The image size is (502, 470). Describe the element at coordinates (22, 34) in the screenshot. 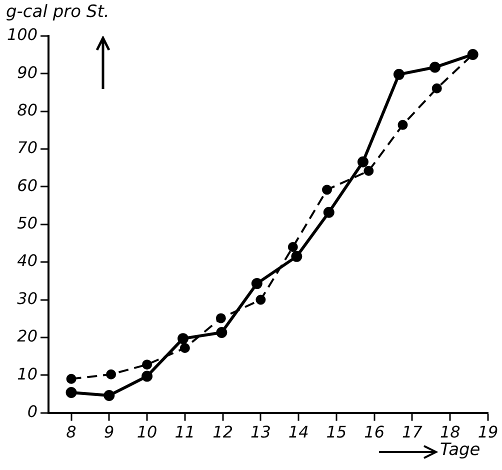

I see `y-tick-label: 100` at that location.